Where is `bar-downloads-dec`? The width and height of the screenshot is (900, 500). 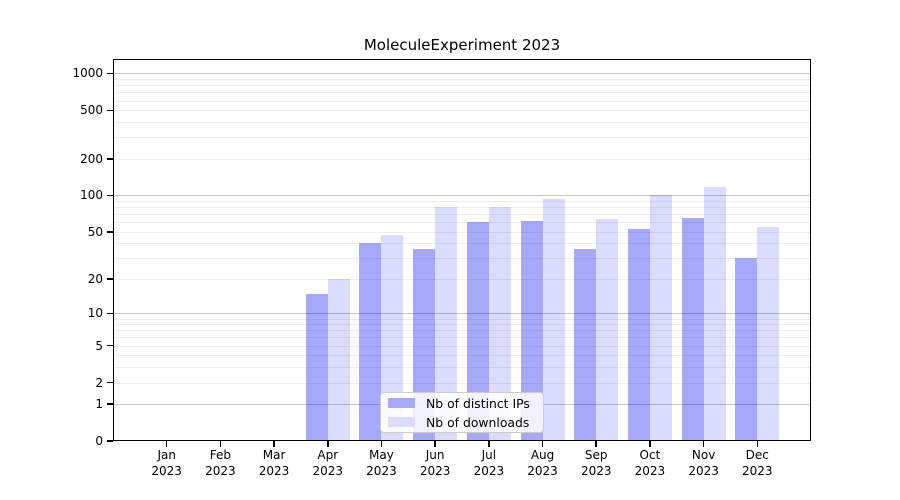
bar-downloads-dec is located at coordinates (768, 333).